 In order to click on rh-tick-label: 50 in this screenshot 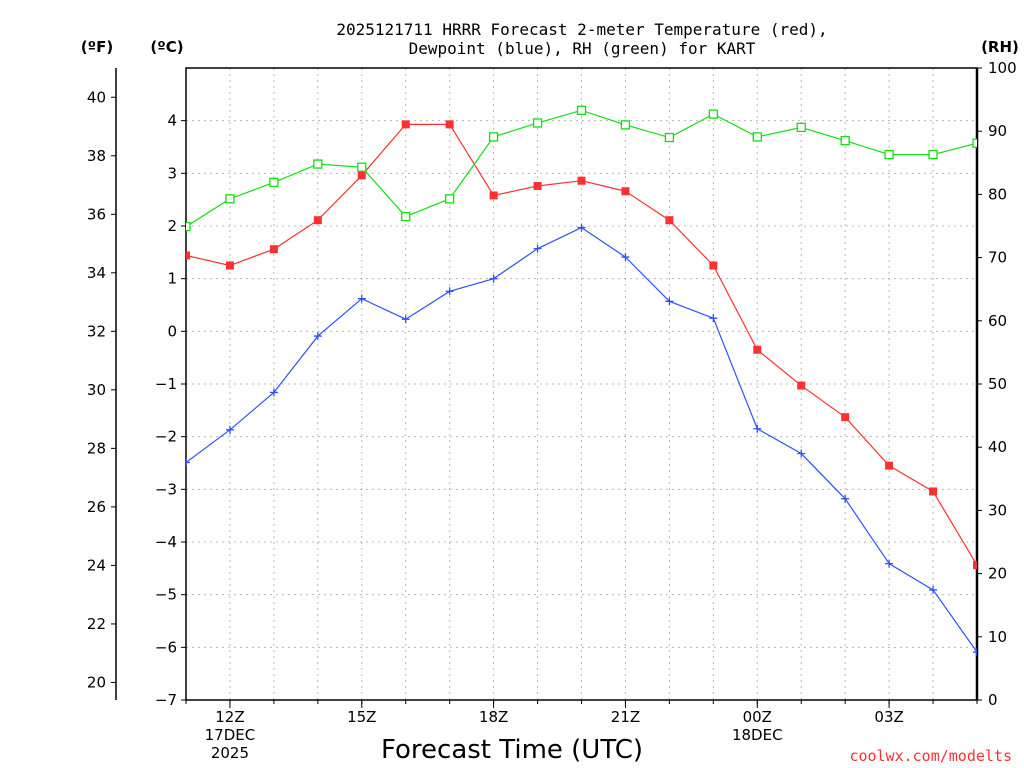, I will do `click(997, 384)`.